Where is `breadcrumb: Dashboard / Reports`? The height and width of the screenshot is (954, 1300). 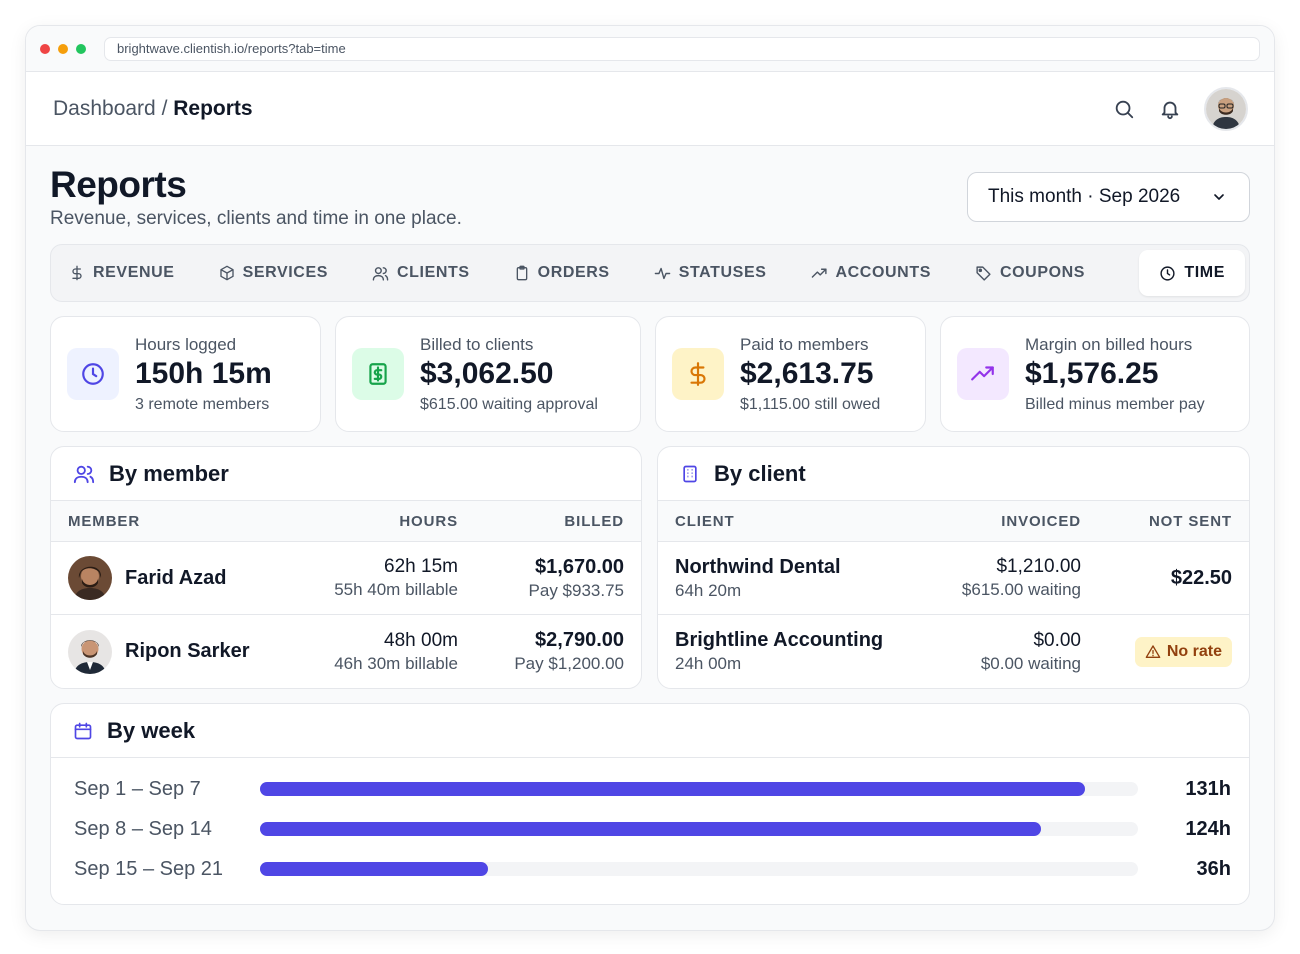 breadcrumb: Dashboard / Reports is located at coordinates (153, 109).